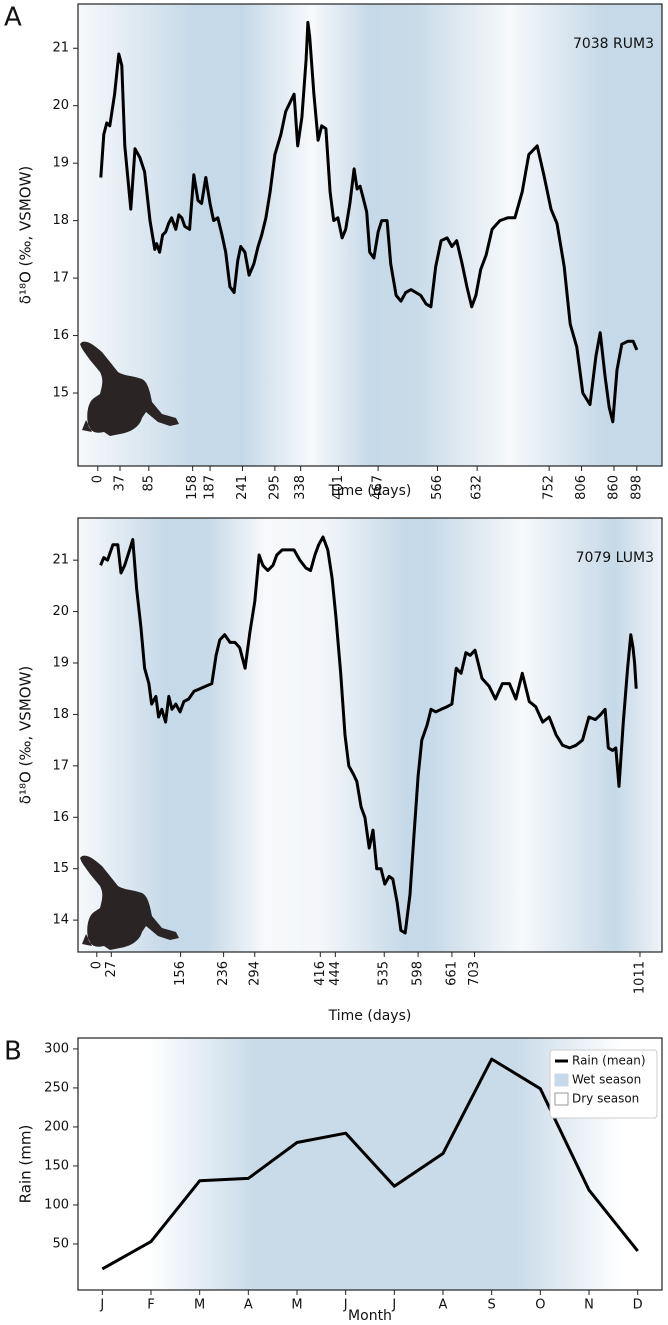  Describe the element at coordinates (615, 558) in the screenshot. I see `annotation: 7079 LUM3` at that location.